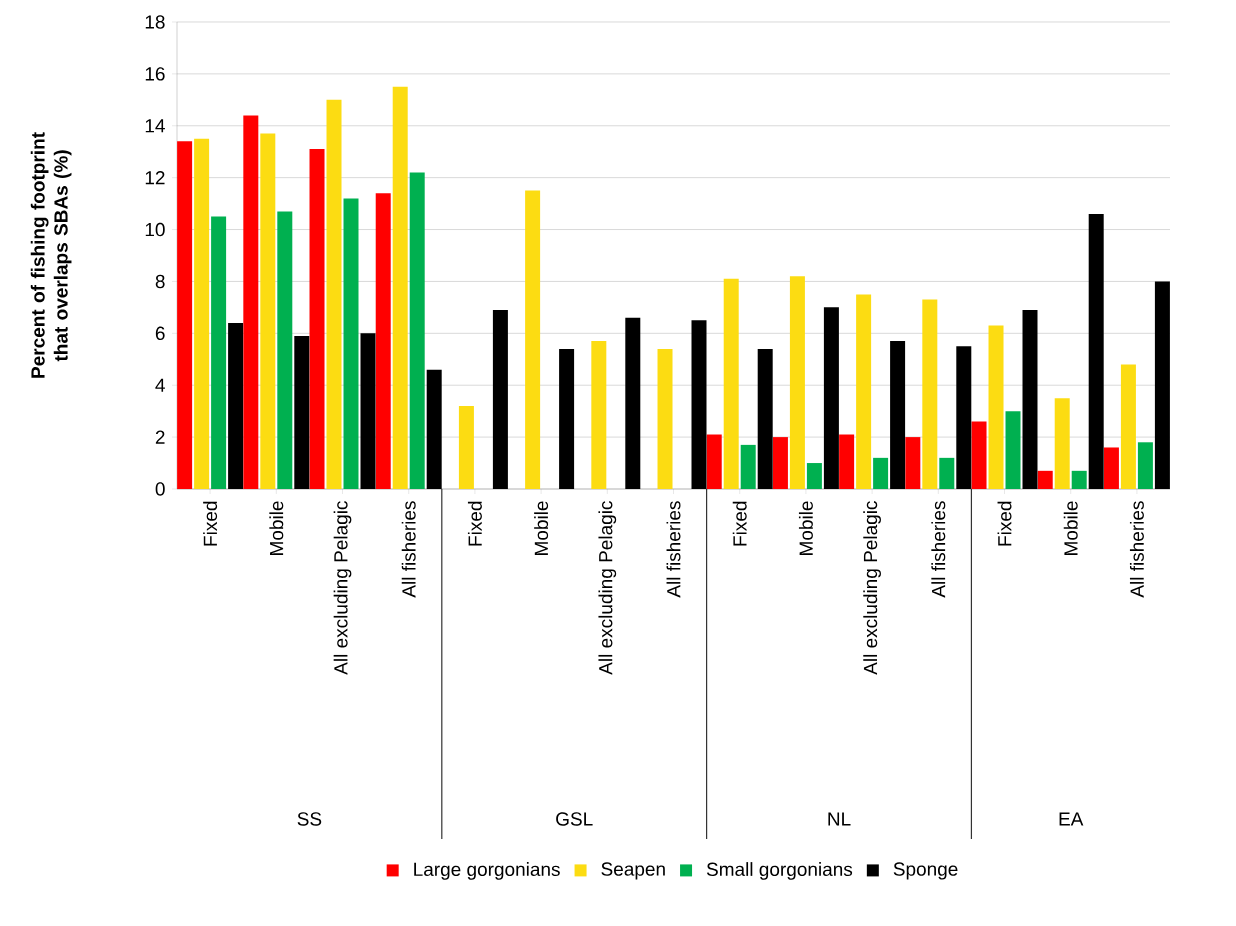 This screenshot has width=1236, height=926. I want to click on text: NL, so click(839, 819).